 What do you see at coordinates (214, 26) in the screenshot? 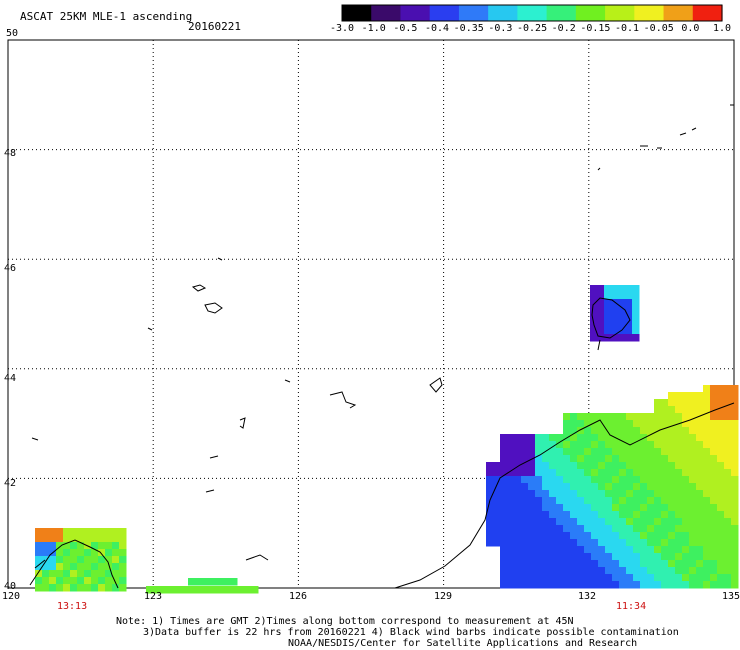
I see `product-date: 20160221` at bounding box center [214, 26].